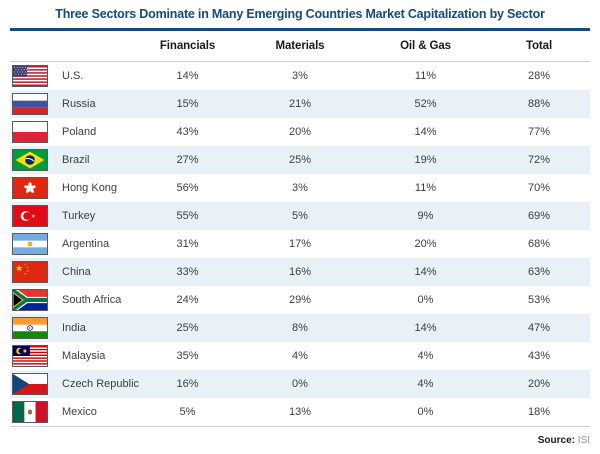  I want to click on value-materials: 29%, so click(300, 300).